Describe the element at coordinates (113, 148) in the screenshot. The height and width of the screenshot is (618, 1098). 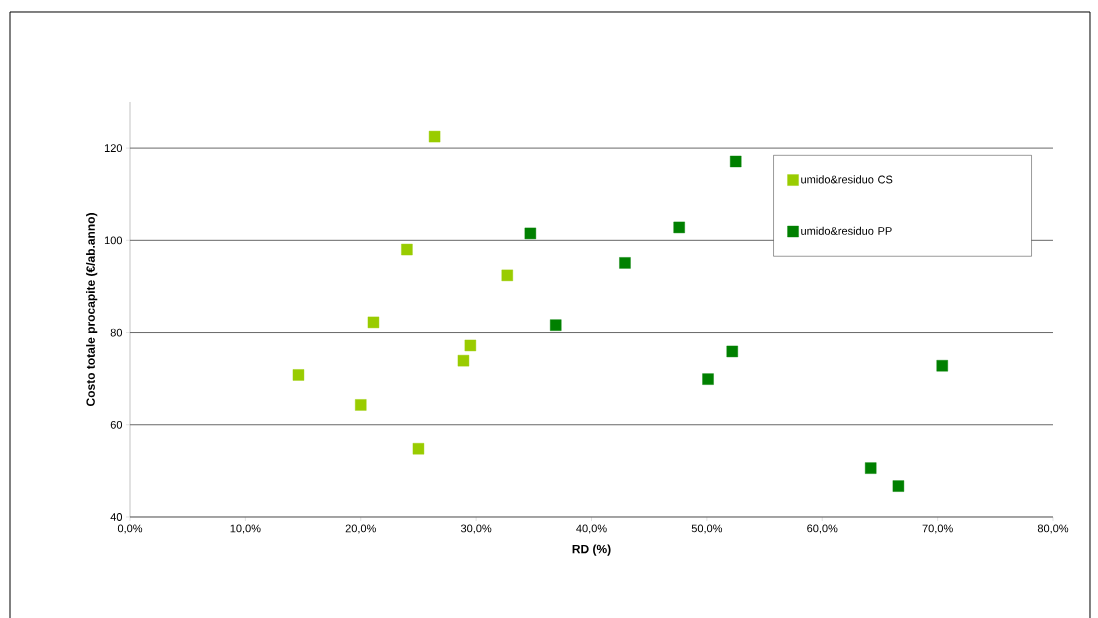
I see `y-tick-label: 120` at that location.